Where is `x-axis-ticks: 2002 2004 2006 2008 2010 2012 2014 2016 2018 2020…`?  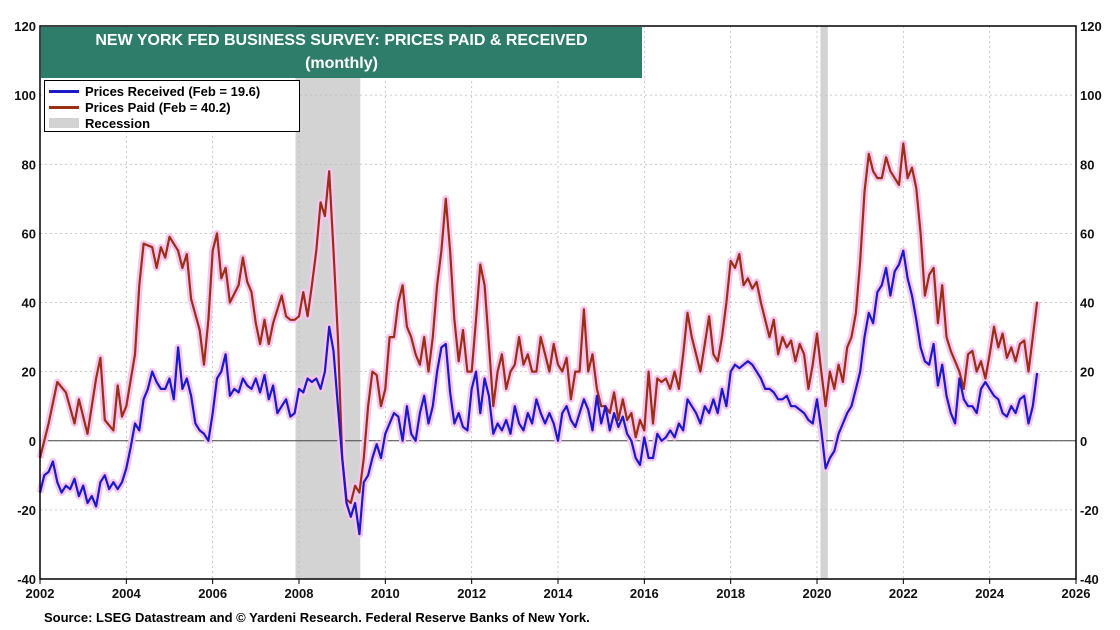 x-axis-ticks: 2002 2004 2006 2008 2010 2012 2014 2016 2018 2020… is located at coordinates (558, 590).